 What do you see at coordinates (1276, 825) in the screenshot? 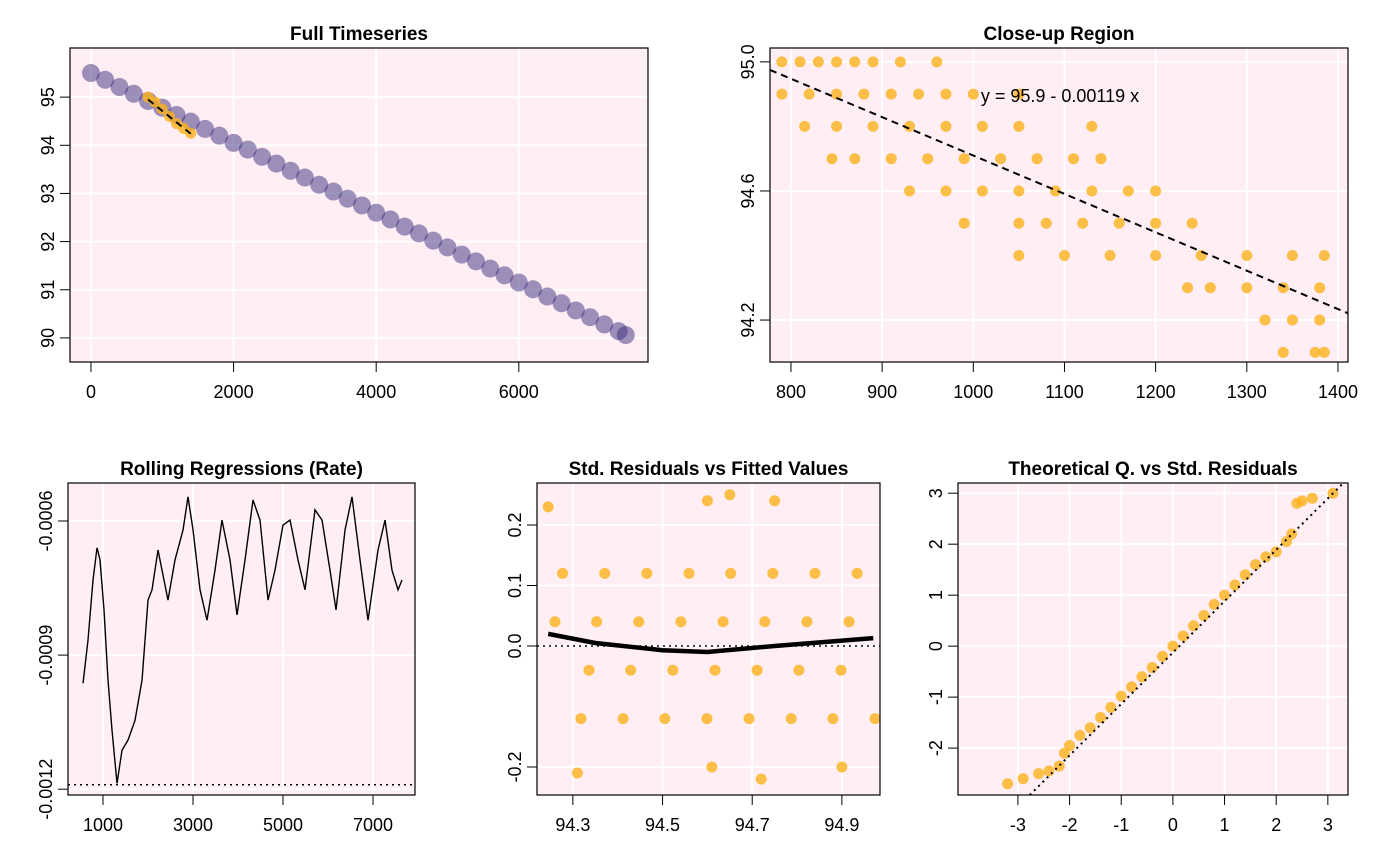
I see `x-tick-label: 2` at bounding box center [1276, 825].